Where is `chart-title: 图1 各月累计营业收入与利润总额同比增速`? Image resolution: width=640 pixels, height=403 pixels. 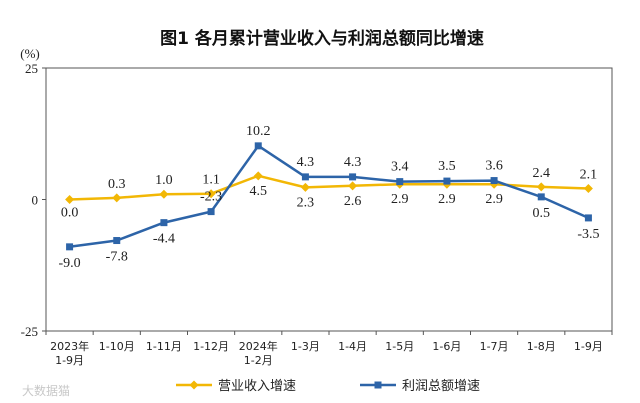 chart-title: 图1 各月累计营业收入与利润总额同比增速 is located at coordinates (322, 38).